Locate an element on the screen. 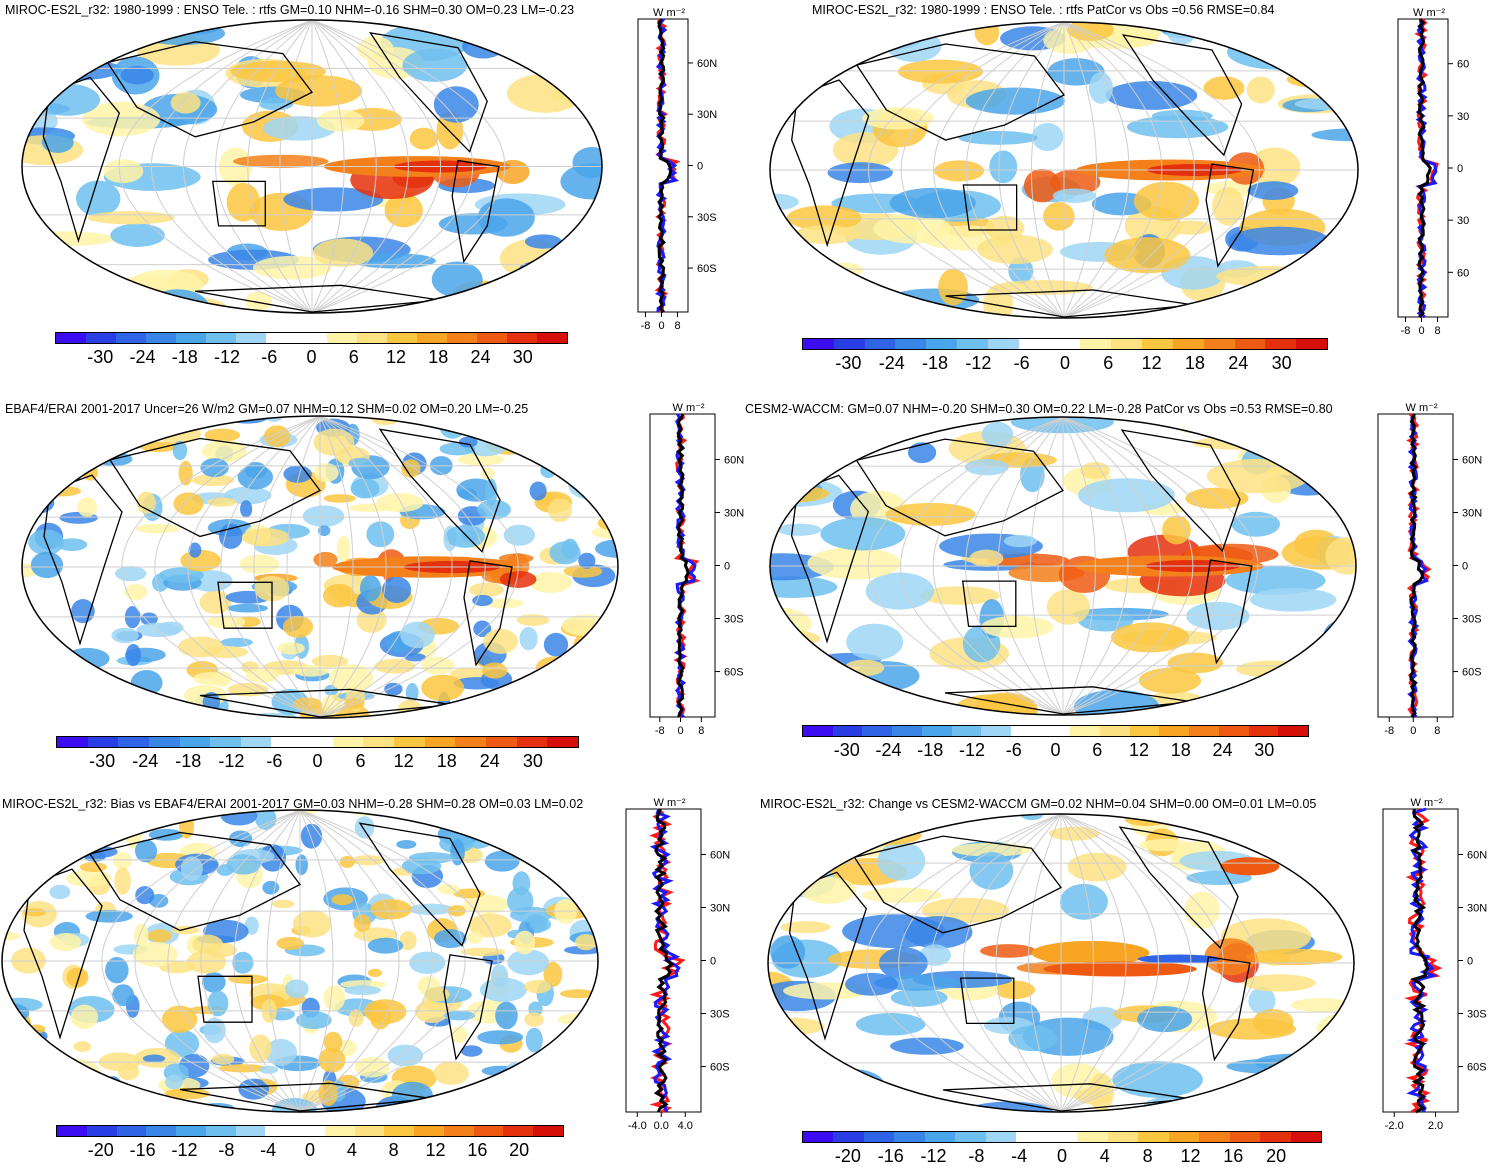  zonal-y-tick-label: 30S is located at coordinates (1477, 1015).